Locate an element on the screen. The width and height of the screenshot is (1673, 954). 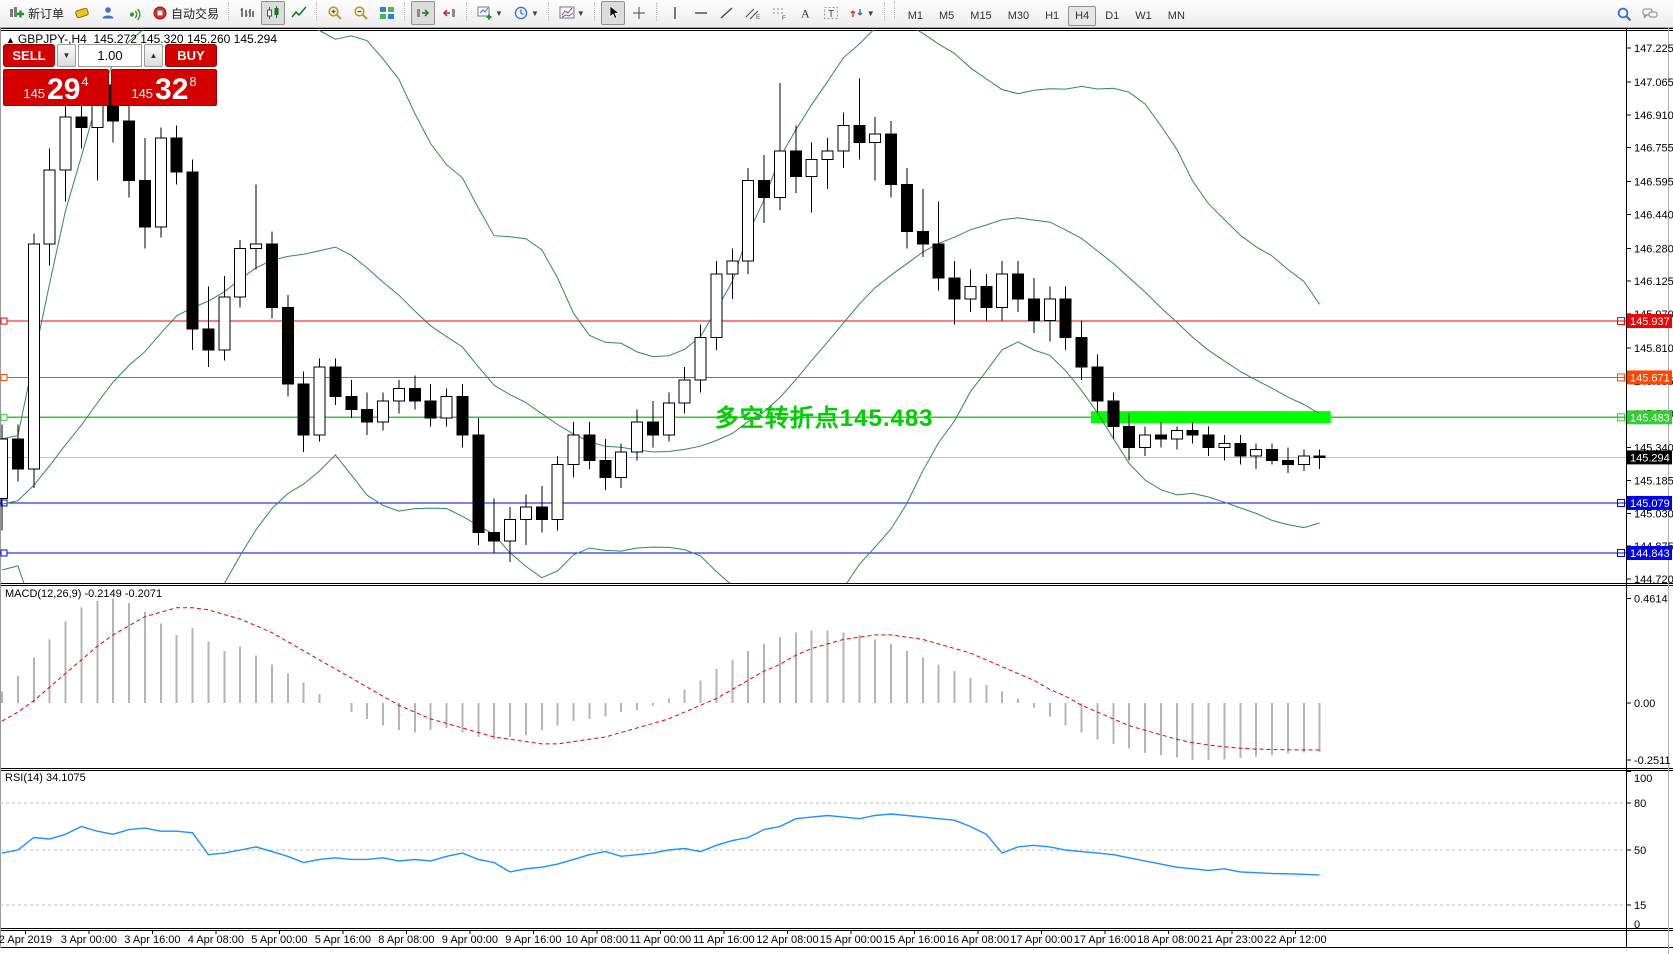
zoom-out-icon is located at coordinates (361, 13).